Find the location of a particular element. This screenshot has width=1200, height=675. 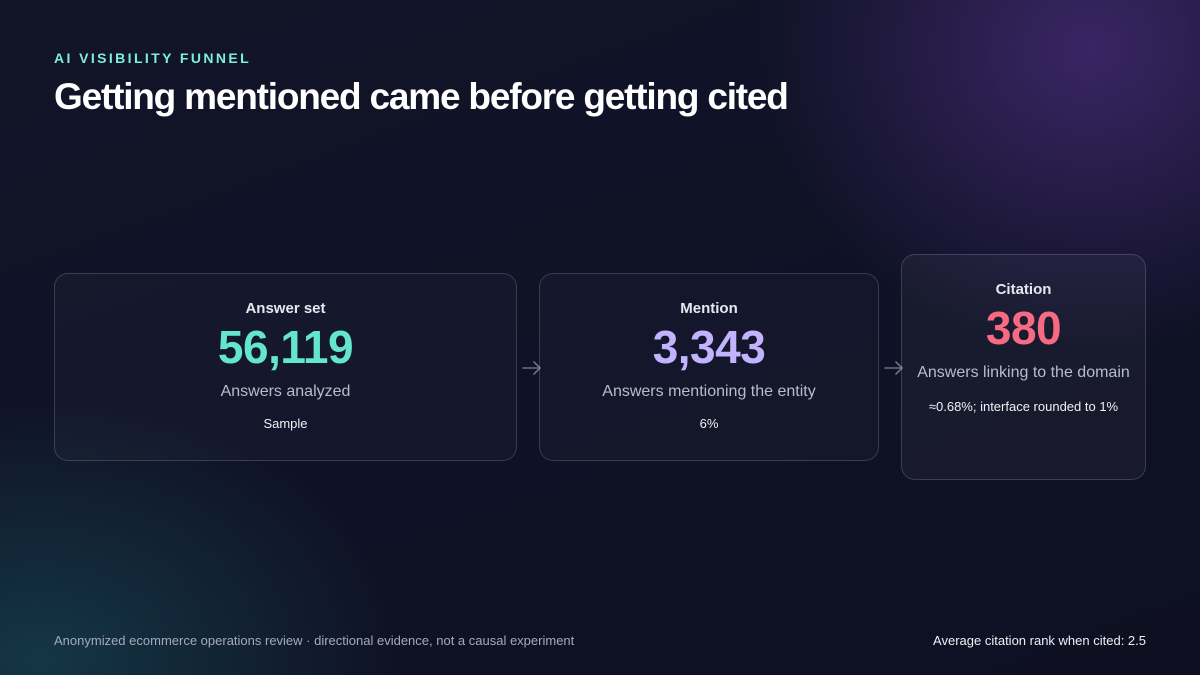

stage-label: Mention is located at coordinates (709, 308).